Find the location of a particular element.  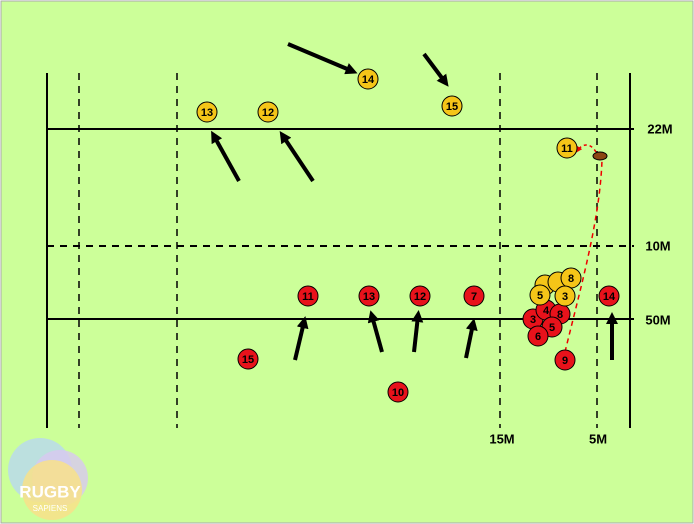

yellow-player-number: 11 is located at coordinates (567, 149).